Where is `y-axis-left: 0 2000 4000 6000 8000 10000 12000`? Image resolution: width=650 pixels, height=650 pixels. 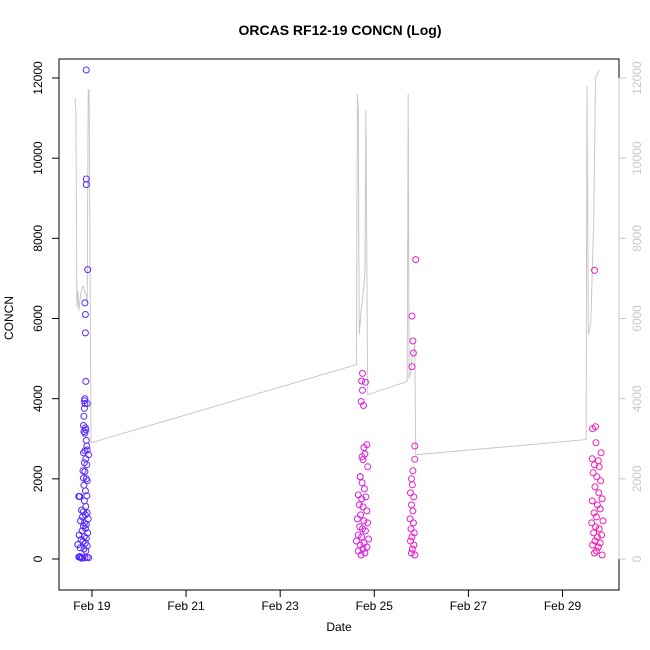
y-axis-left: 0 2000 4000 6000 8000 10000 12000 is located at coordinates (45, 311).